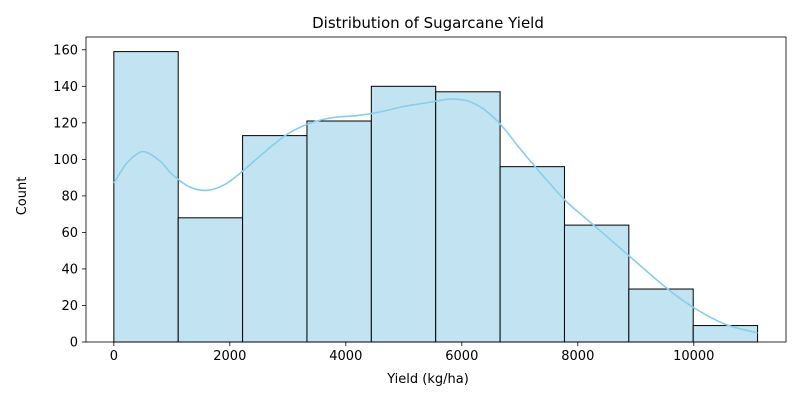 The width and height of the screenshot is (800, 400). I want to click on y-tick-label: 160, so click(65, 50).